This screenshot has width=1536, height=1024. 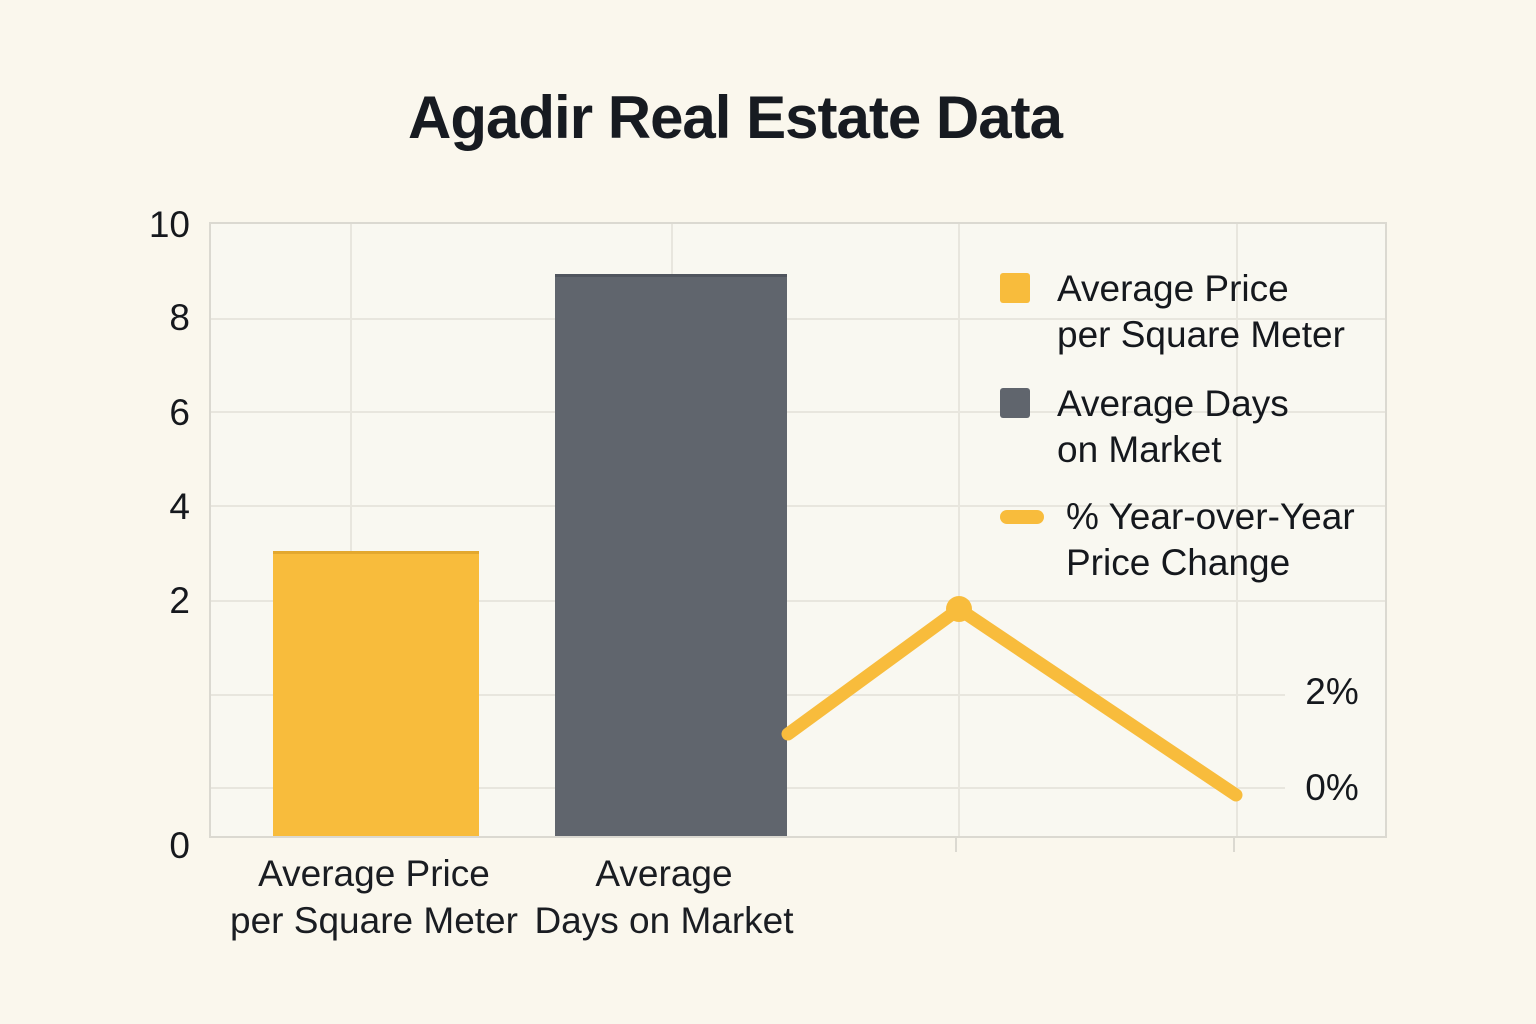 What do you see at coordinates (1015, 288) in the screenshot?
I see `legend-swatch-average-price` at bounding box center [1015, 288].